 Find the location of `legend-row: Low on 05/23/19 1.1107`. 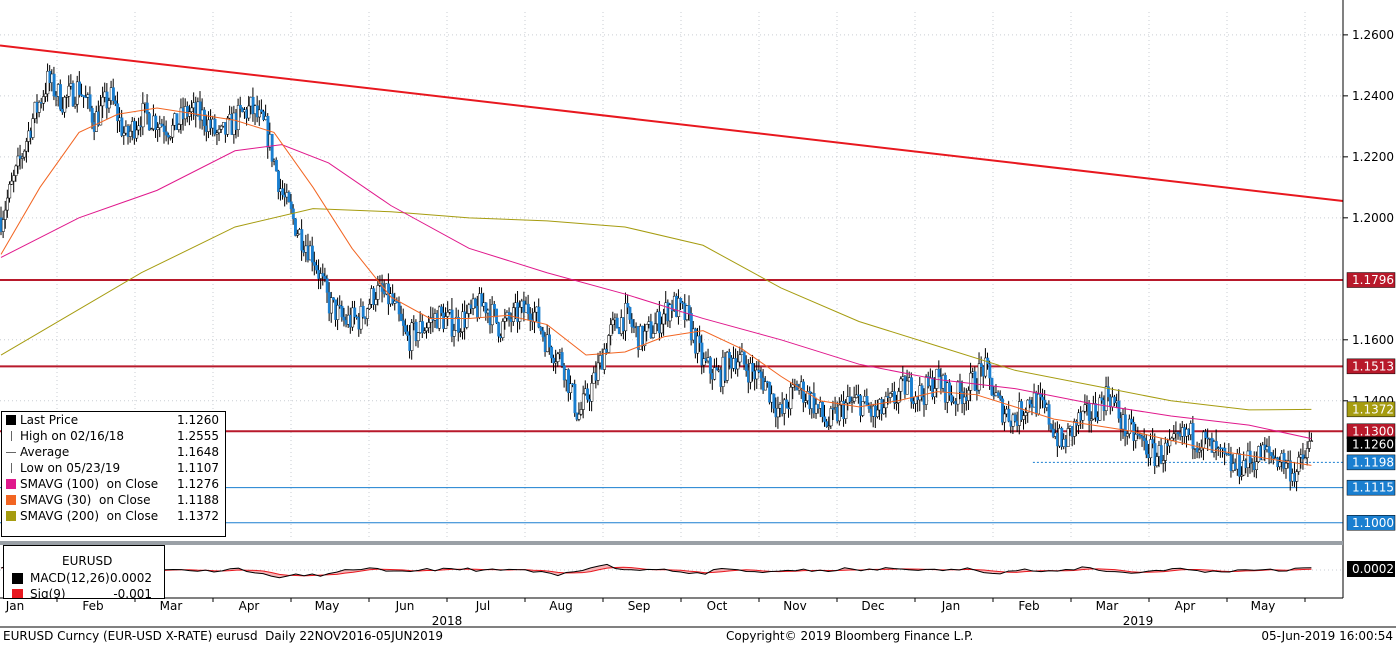

legend-row: Low on 05/23/19 1.1107 is located at coordinates (113, 468).